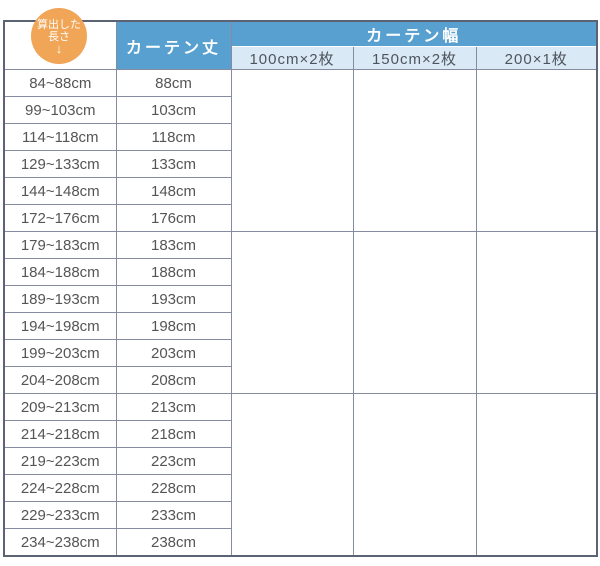 Image resolution: width=600 pixels, height=566 pixels. Describe the element at coordinates (536, 58) in the screenshot. I see `width-option-200cm: 200×1枚` at that location.